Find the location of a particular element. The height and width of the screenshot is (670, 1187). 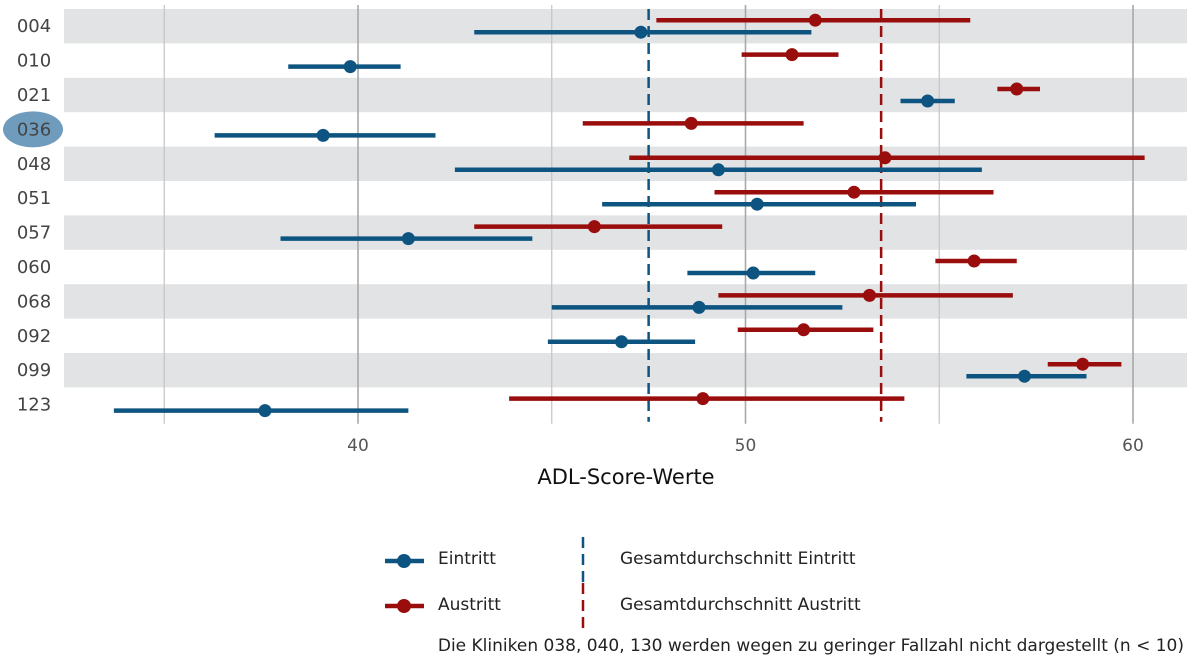

legend-point-eintritt is located at coordinates (404, 561).